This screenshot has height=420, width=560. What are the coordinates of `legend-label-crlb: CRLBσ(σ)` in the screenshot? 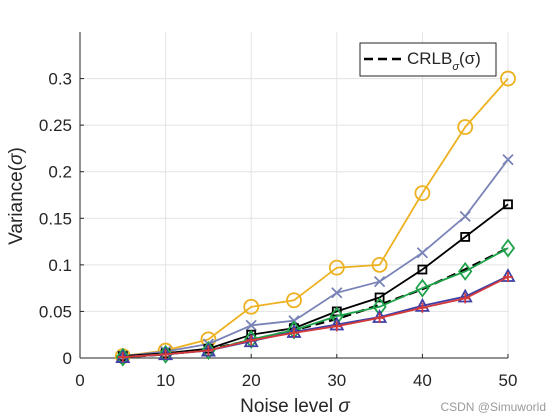 It's located at (444, 61).